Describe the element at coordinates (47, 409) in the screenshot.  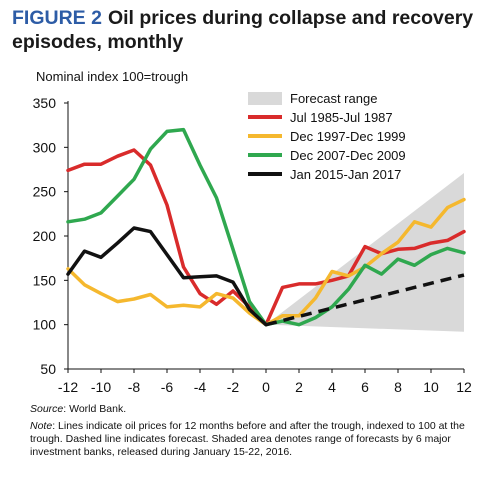
I see `source-label: Source` at that location.